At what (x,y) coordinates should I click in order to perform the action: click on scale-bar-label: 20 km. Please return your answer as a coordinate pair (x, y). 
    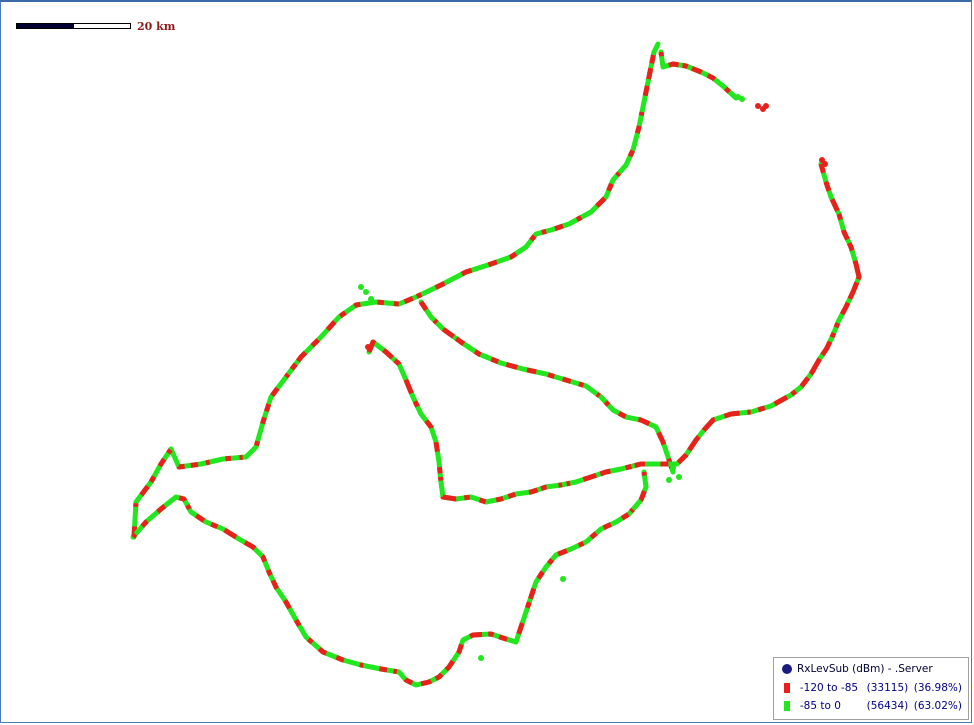
    Looking at the image, I should click on (156, 26).